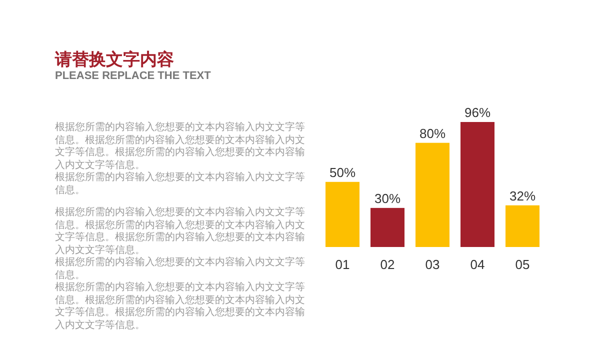 This screenshot has height=338, width=600. What do you see at coordinates (114, 60) in the screenshot?
I see `text: 请替换文字内容` at bounding box center [114, 60].